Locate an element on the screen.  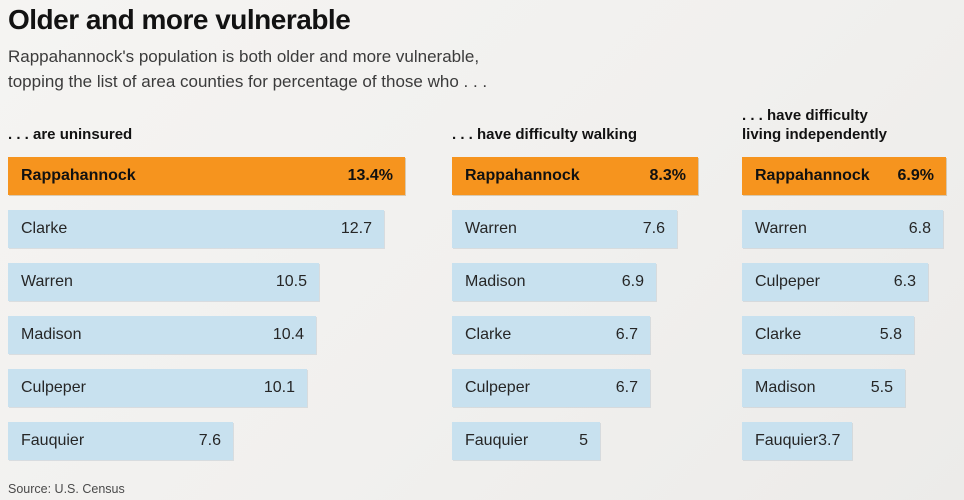
bar-clarke: Clarke 5.8 is located at coordinates (828, 335).